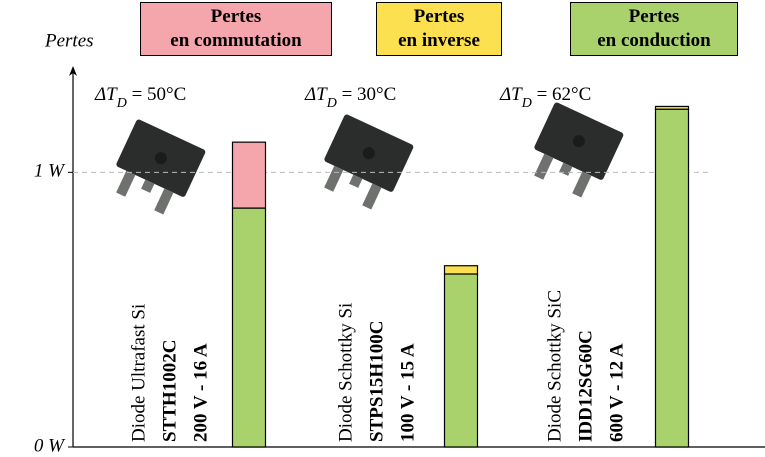  Describe the element at coordinates (585, 386) in the screenshot. I see `device-label: IDD12SG60C` at that location.